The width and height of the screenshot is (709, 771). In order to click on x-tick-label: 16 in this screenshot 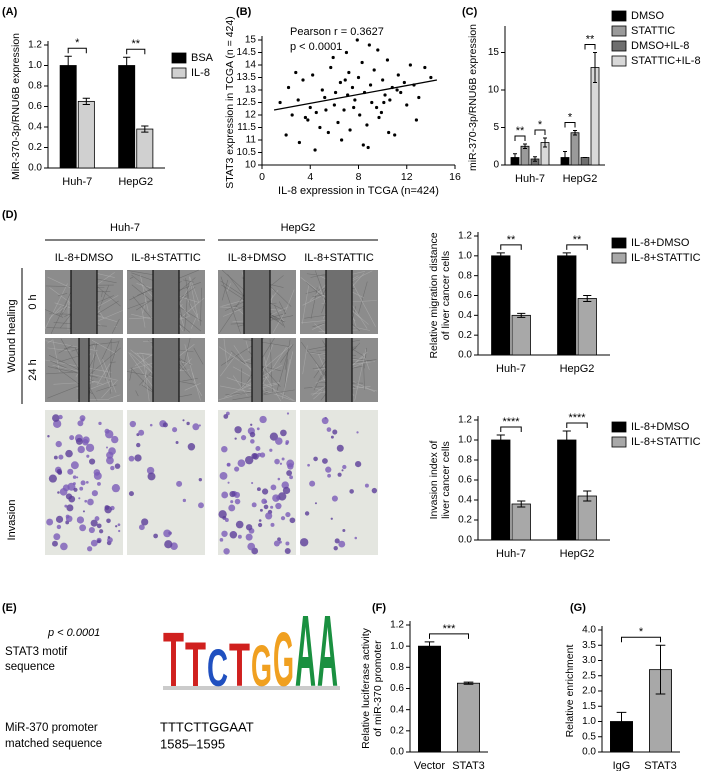, I will do `click(455, 177)`.